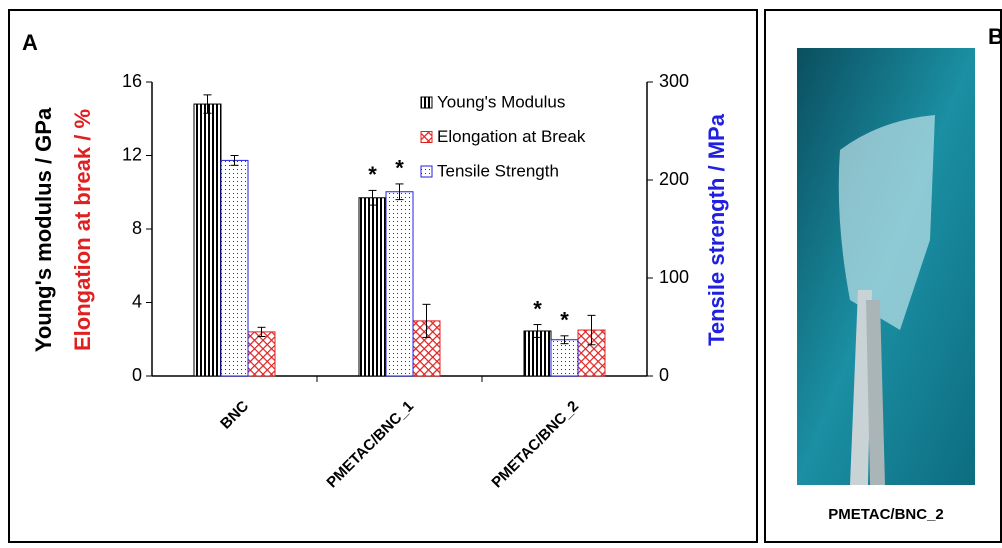  What do you see at coordinates (535, 445) in the screenshot?
I see `x-tick-label: PMETAC/BNC_2` at bounding box center [535, 445].